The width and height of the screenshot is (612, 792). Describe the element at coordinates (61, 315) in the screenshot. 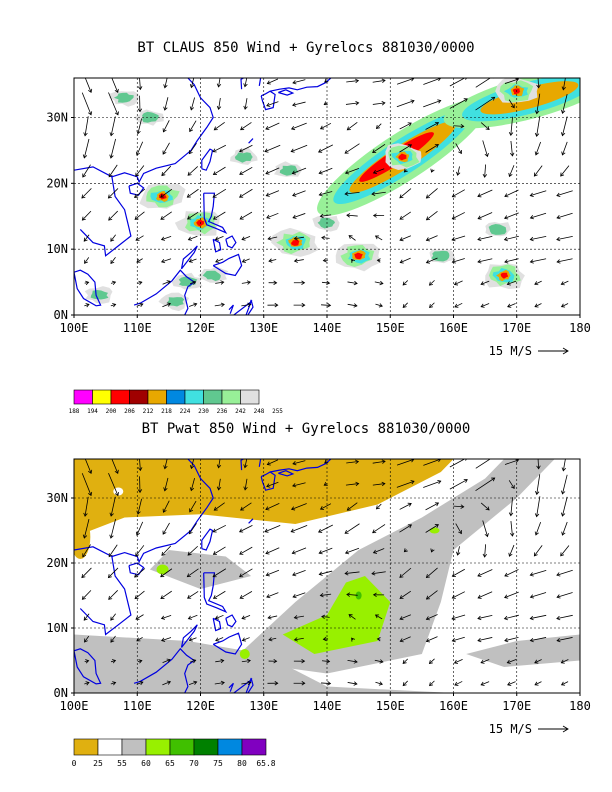

I see `y-tick-label: 0N` at that location.